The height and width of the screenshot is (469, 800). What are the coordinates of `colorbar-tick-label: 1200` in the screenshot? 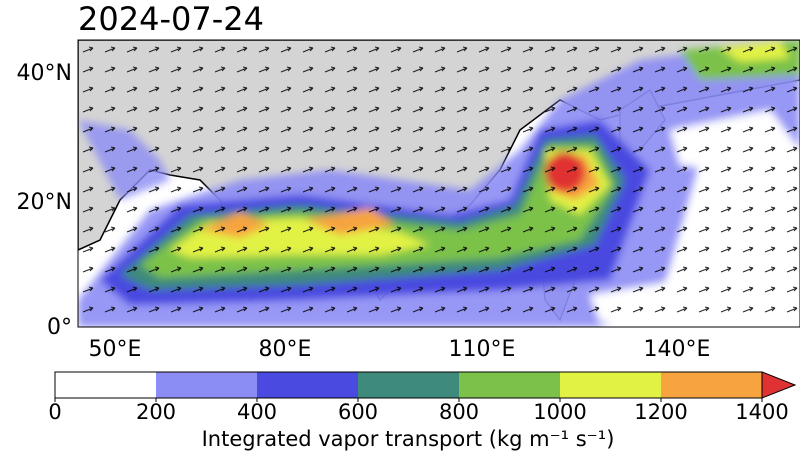 It's located at (660, 412).